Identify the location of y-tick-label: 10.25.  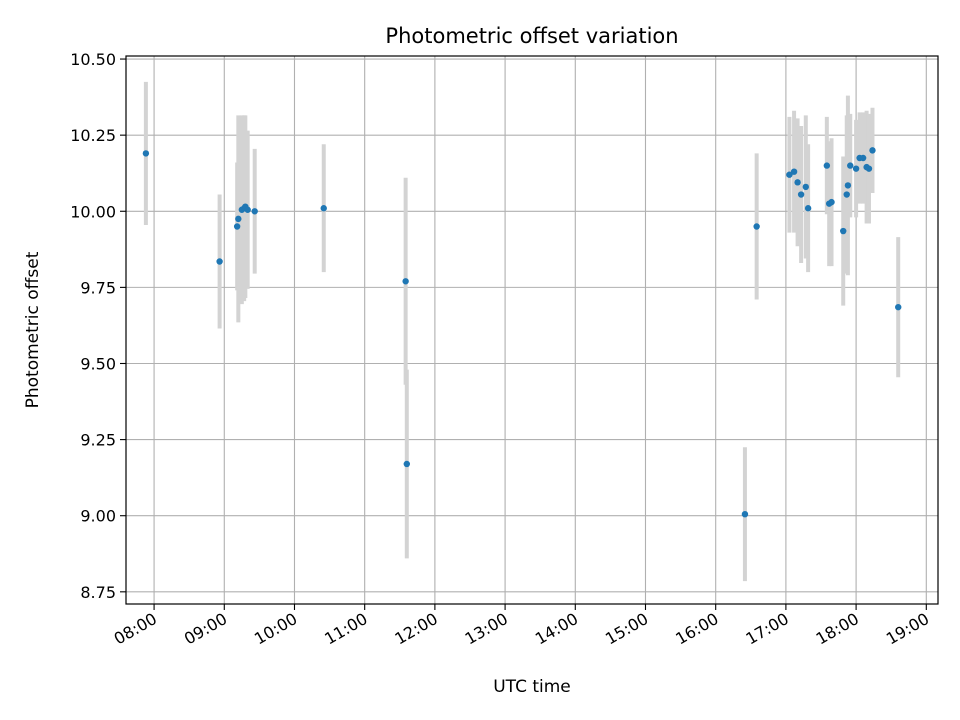
(93, 135).